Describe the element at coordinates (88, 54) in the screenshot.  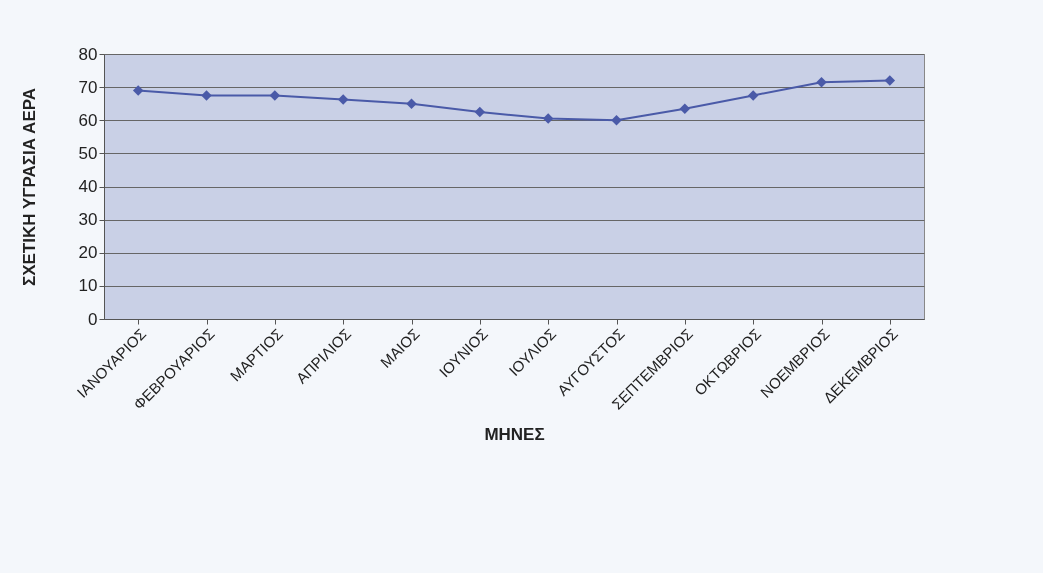
I see `y-tick-label: 80` at that location.